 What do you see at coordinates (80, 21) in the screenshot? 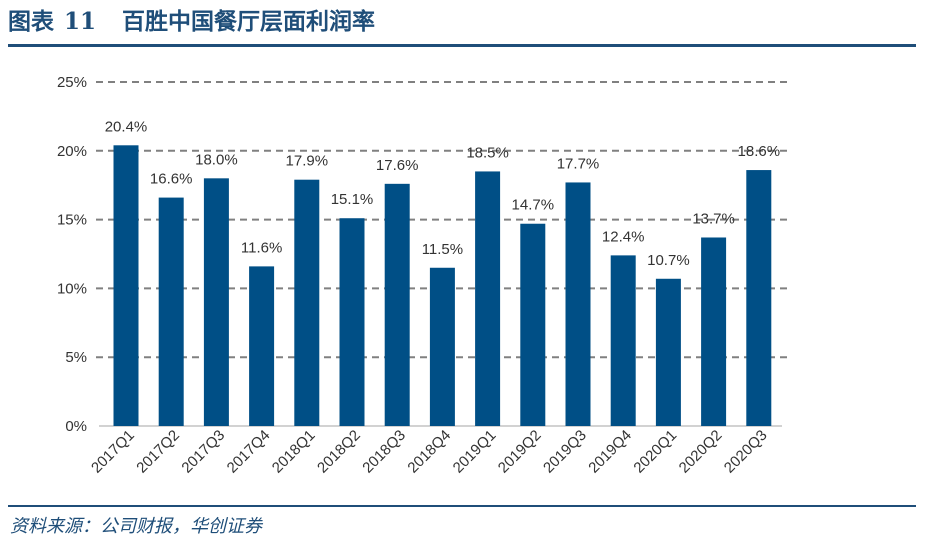
I see `figure-number: 11` at bounding box center [80, 21].